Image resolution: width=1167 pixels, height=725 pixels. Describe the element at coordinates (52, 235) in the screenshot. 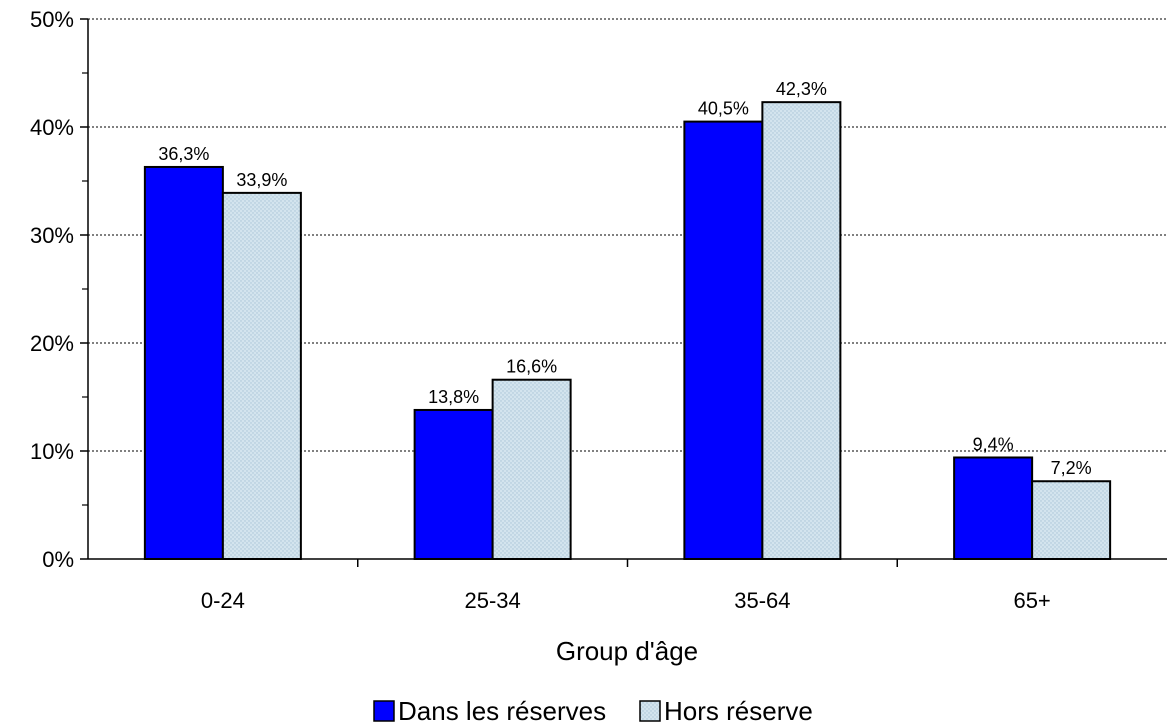

I see `y-tick-label: 30%` at that location.